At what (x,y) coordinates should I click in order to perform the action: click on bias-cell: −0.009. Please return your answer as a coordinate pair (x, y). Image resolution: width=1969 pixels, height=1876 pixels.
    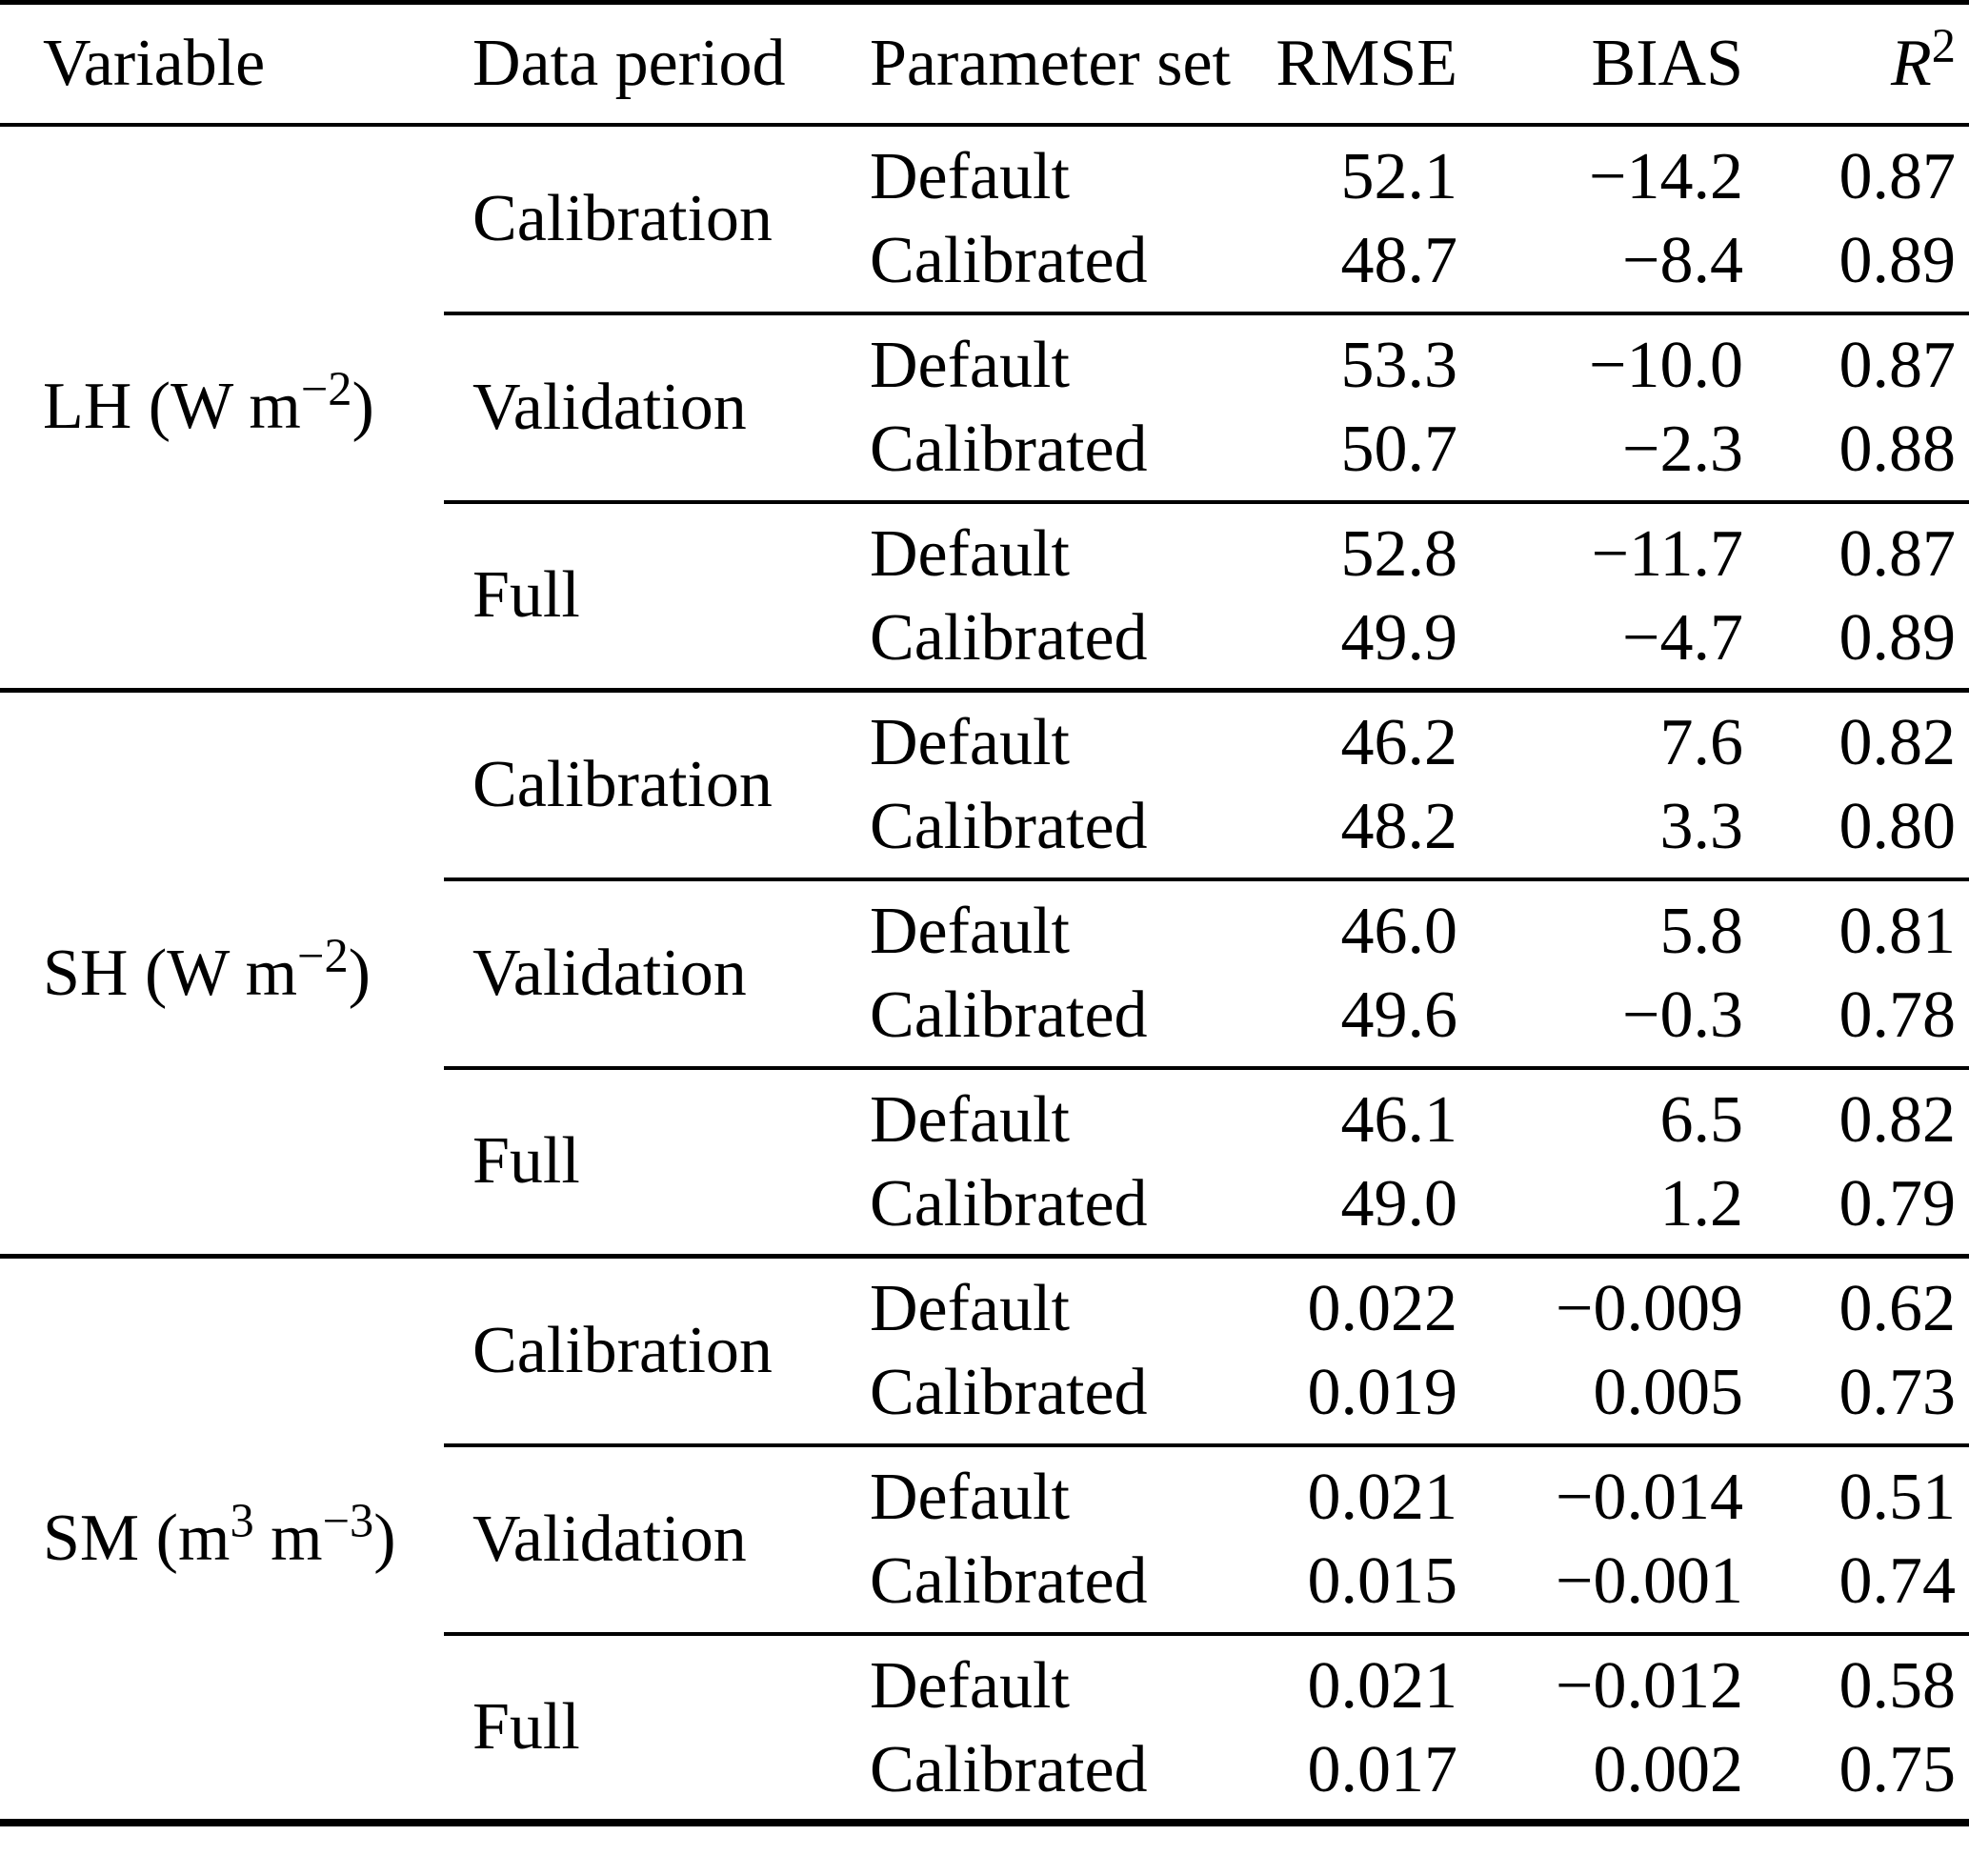
    Looking at the image, I should click on (1600, 1303).